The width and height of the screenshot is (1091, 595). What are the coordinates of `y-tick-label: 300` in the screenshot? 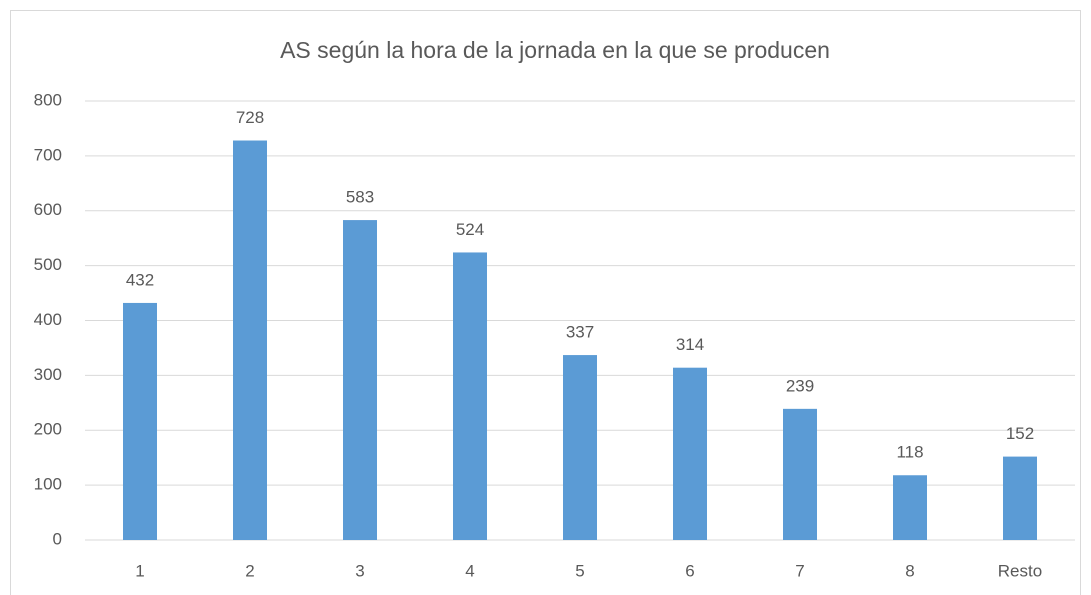 It's located at (48, 374).